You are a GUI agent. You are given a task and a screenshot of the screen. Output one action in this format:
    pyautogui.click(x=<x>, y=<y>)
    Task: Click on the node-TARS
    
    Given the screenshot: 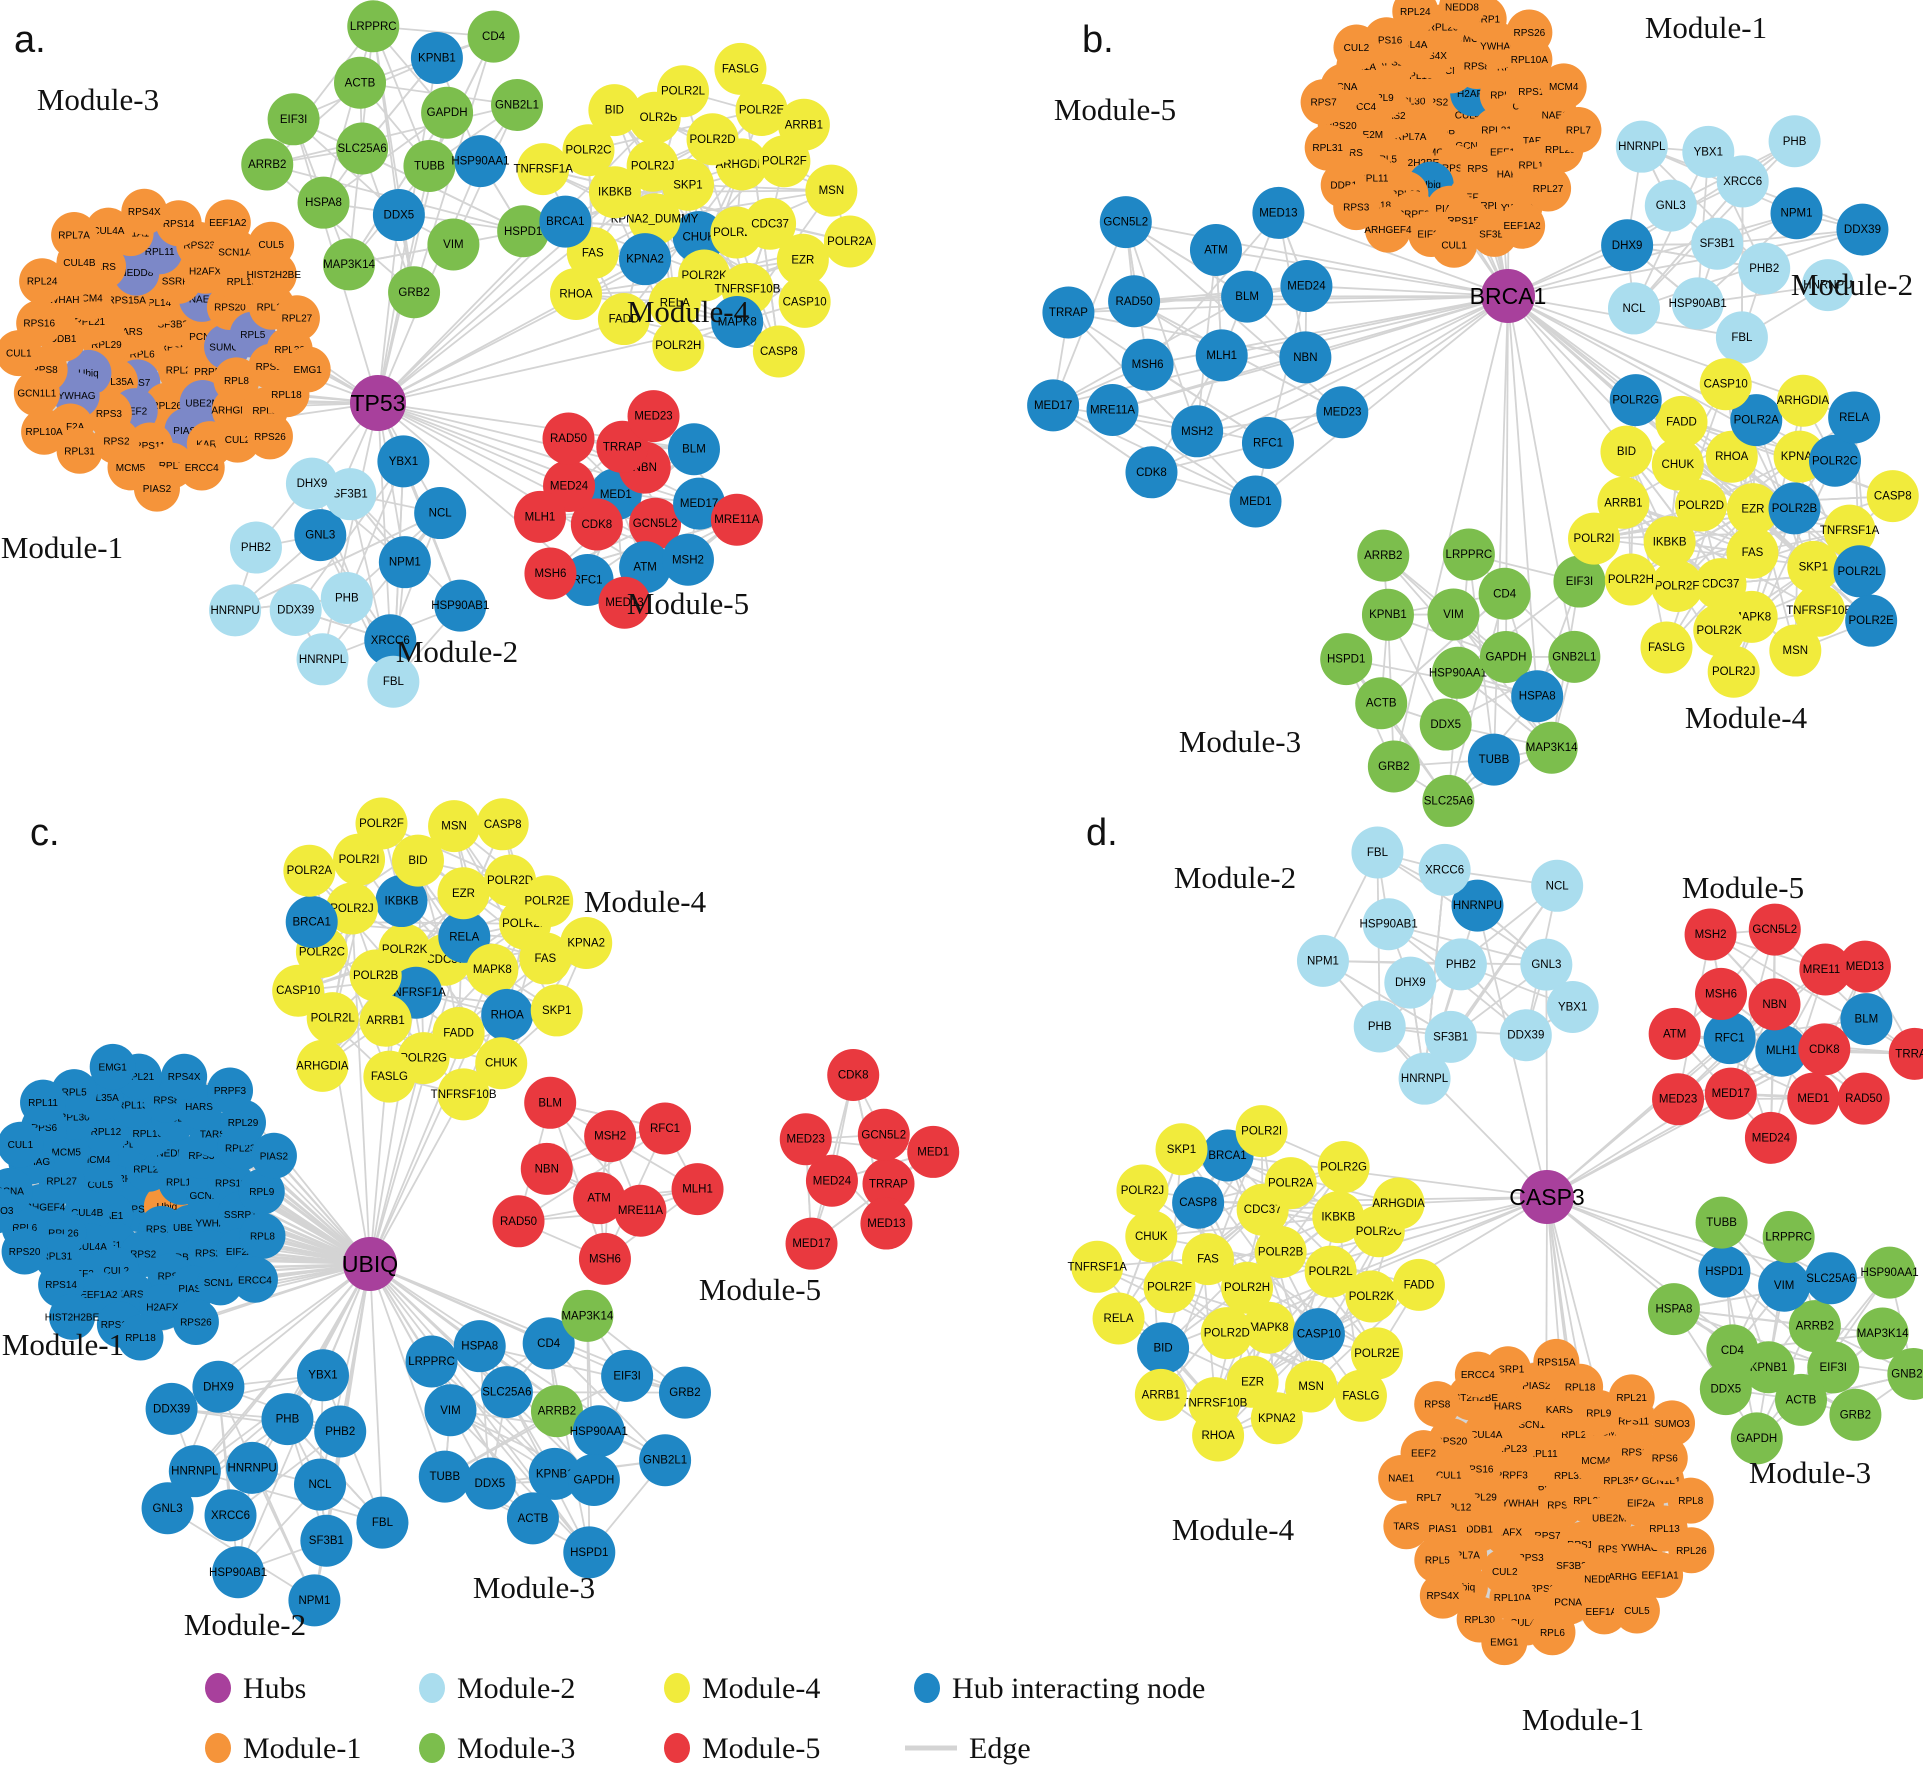 What is the action you would take?
    pyautogui.click(x=1406, y=1526)
    